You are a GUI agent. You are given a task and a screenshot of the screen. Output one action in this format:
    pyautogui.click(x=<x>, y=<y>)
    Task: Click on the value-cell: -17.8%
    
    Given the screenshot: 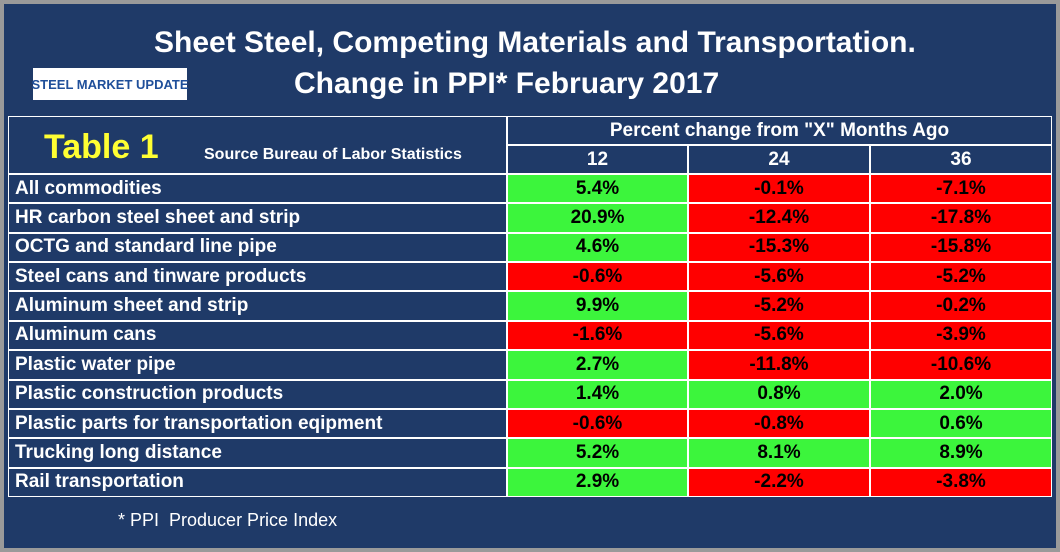 What is the action you would take?
    pyautogui.click(x=961, y=218)
    